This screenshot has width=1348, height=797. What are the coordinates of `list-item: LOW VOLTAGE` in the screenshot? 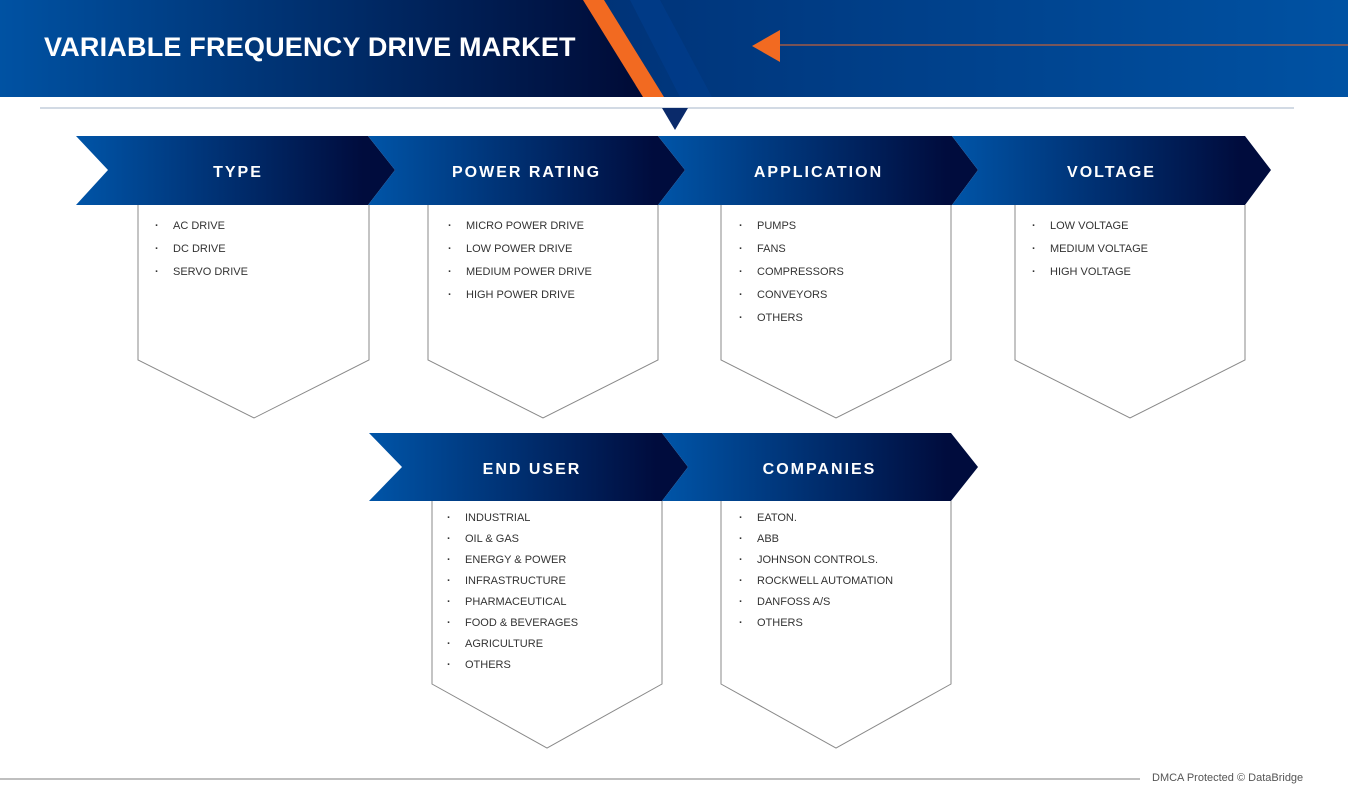 It's located at (1090, 231).